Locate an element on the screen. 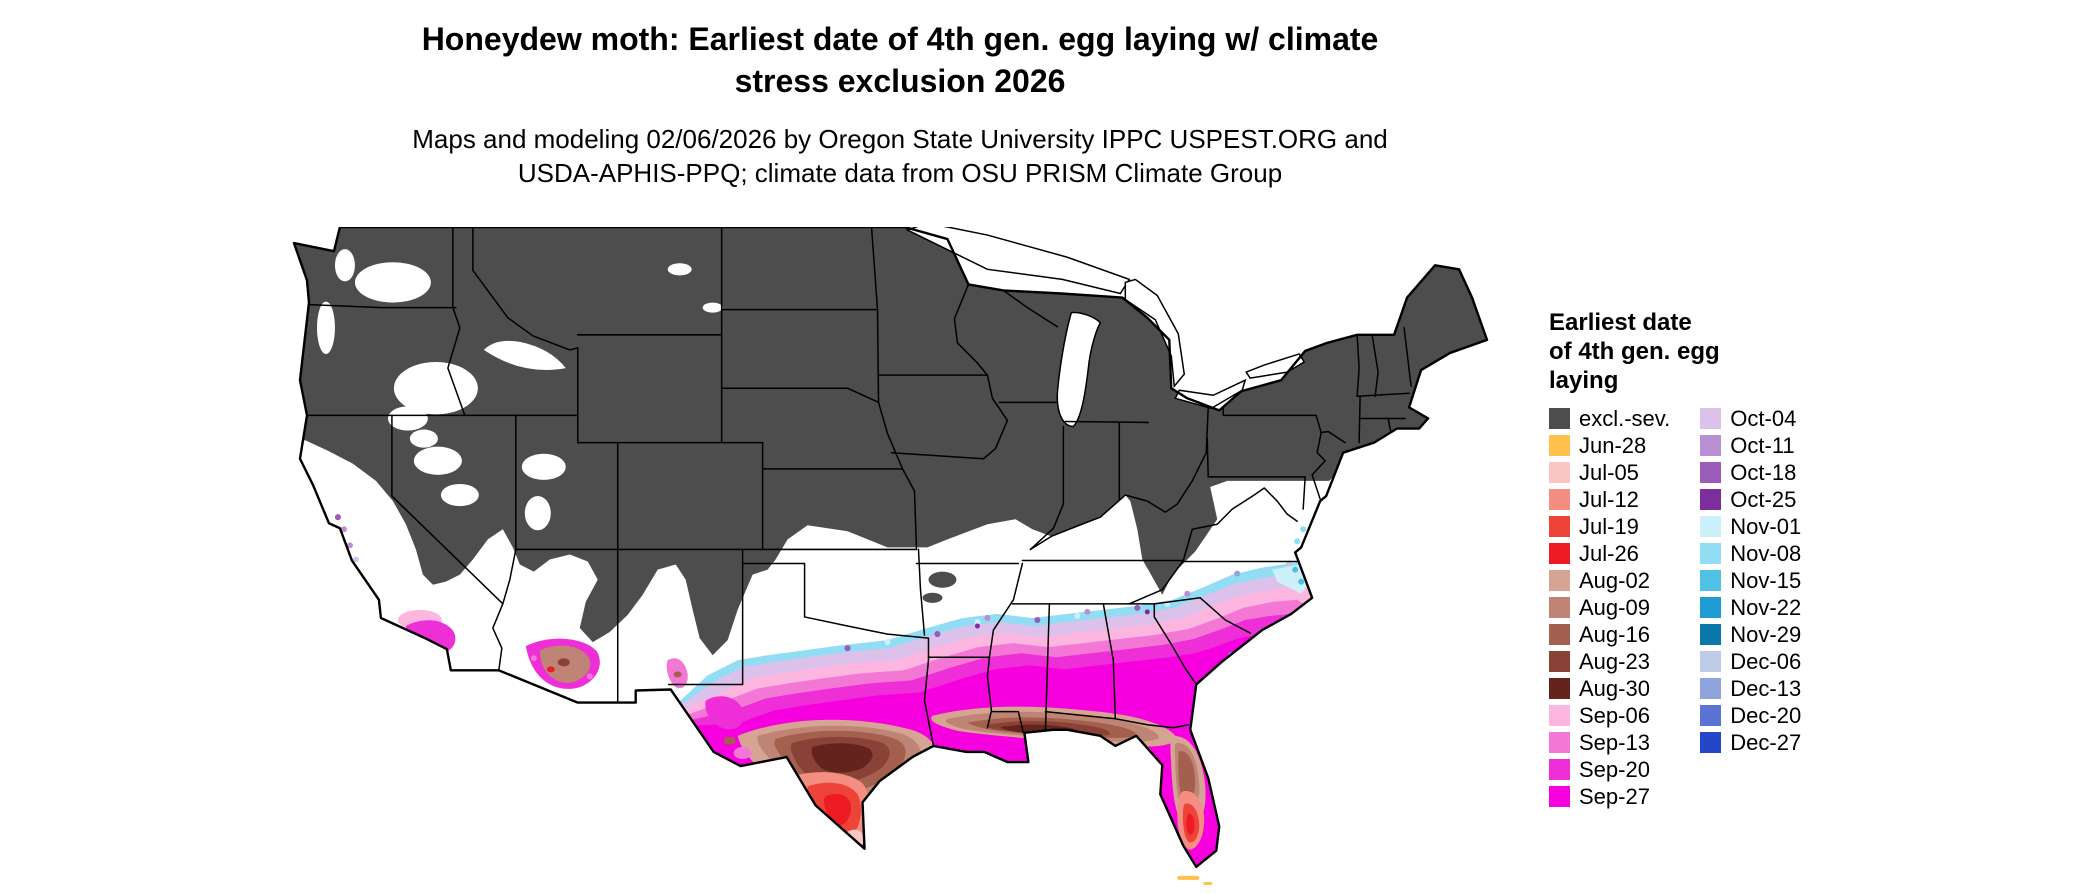 The image size is (2100, 894). legend-item: Oct-04 is located at coordinates (1750, 418).